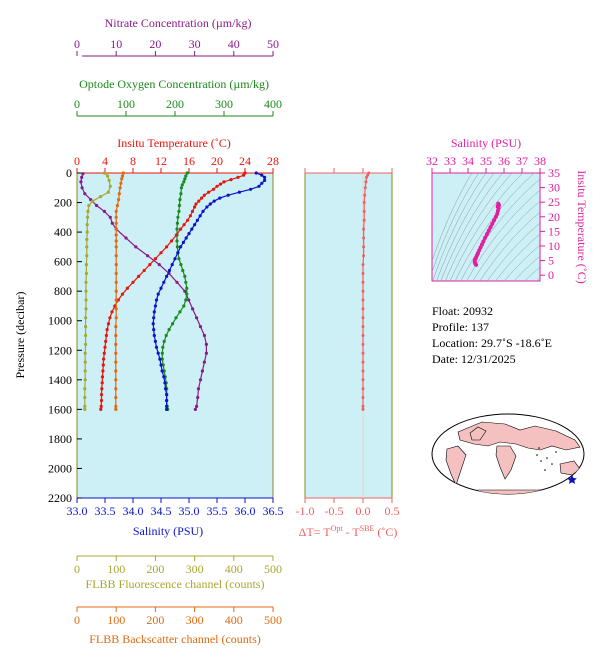  Describe the element at coordinates (492, 343) in the screenshot. I see `float-location: Location: 29.7˚S -18.6˚E` at that location.